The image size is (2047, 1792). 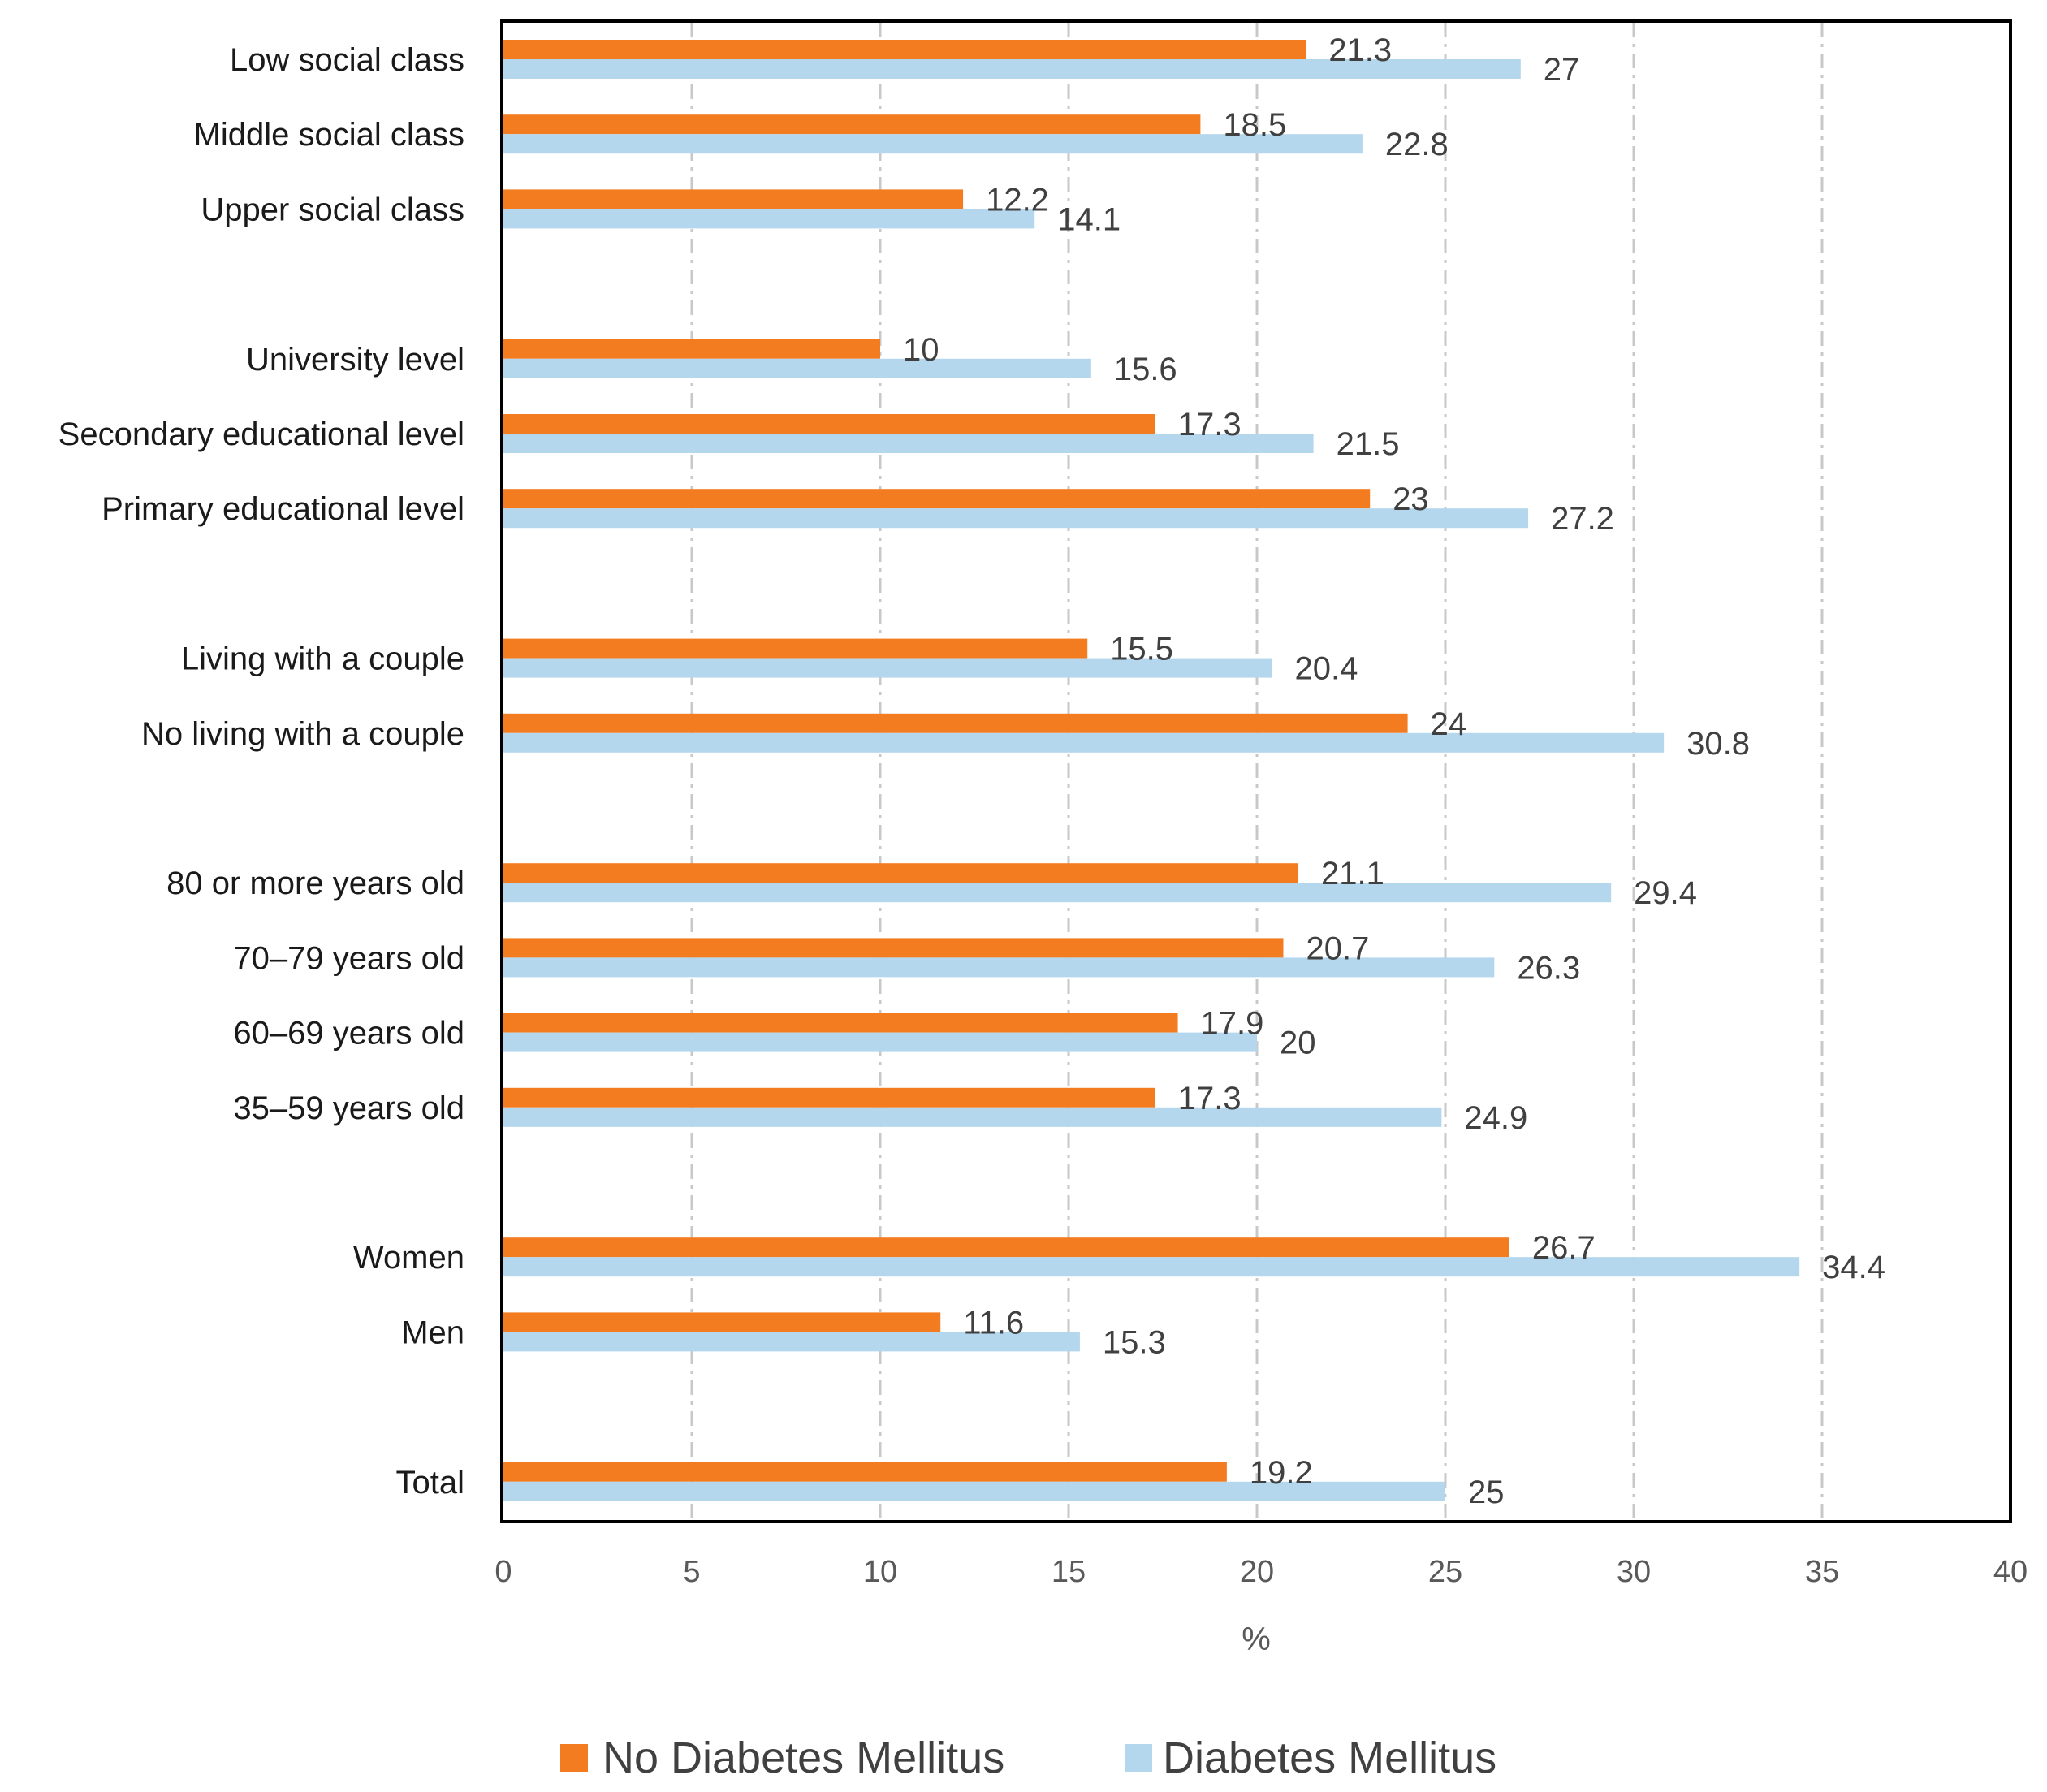 I want to click on data-label: 12.2, so click(x=1017, y=200).